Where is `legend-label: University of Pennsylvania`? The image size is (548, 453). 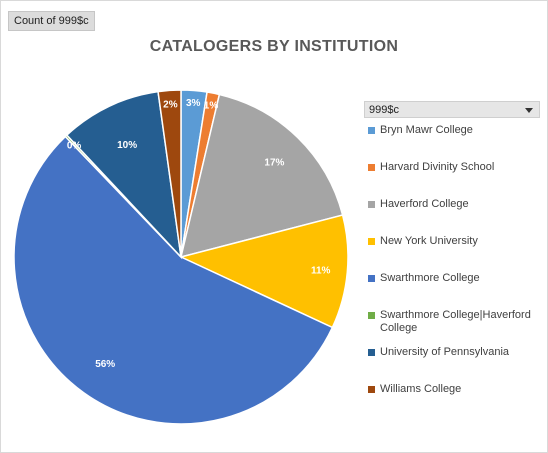 legend-label: University of Pennsylvania is located at coordinates (445, 352).